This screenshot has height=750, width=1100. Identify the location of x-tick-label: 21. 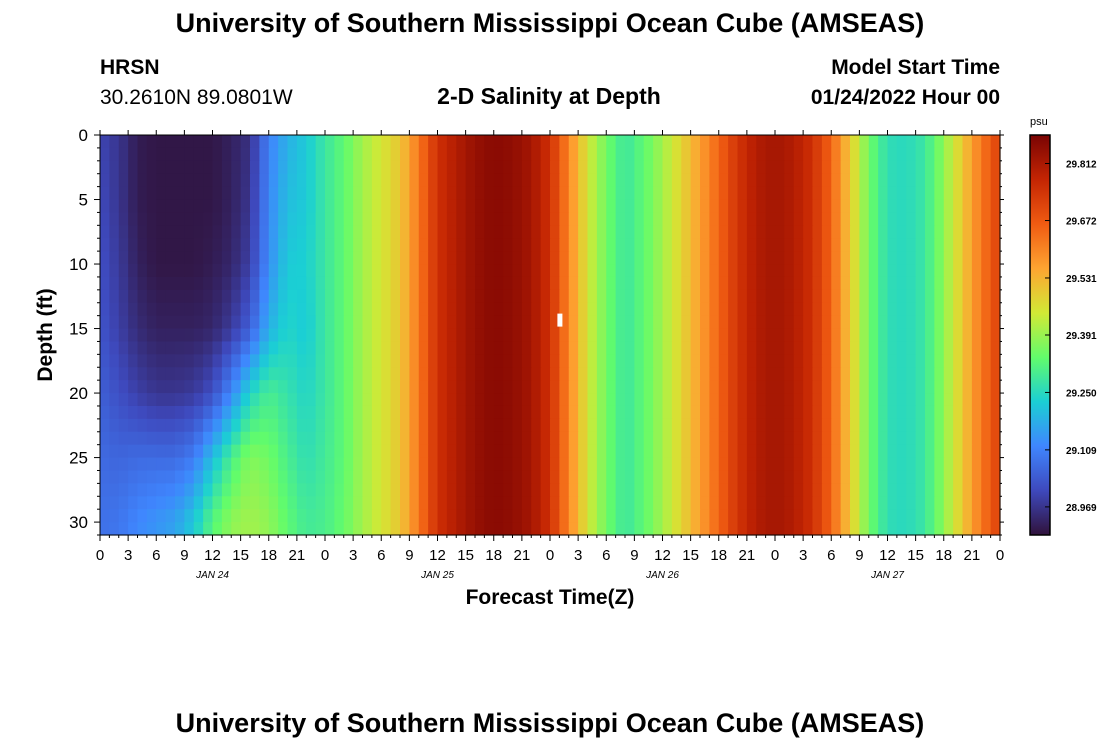
(297, 555).